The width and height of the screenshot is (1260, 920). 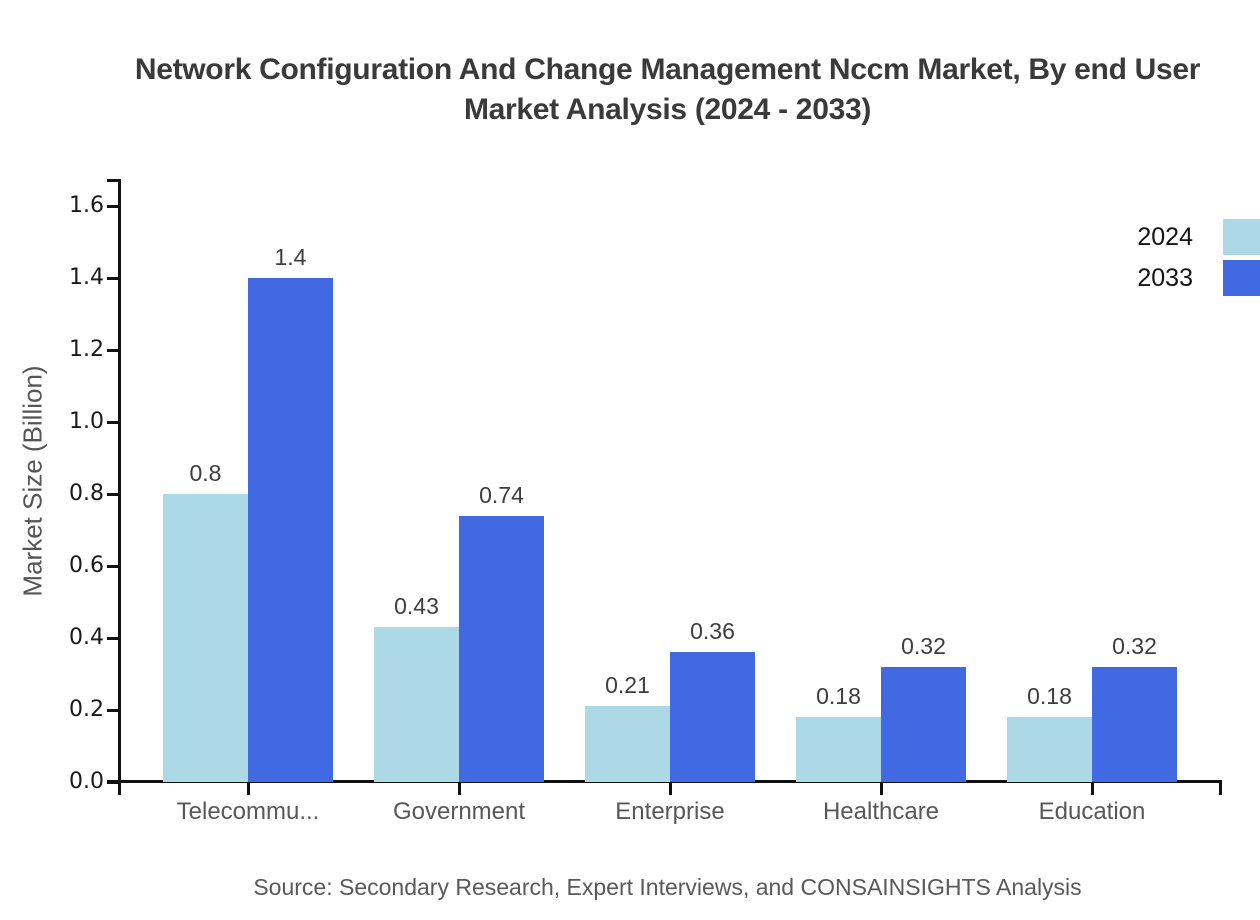 I want to click on chart-title-line-2: Market Analysis (2024 - 2033), so click(x=667, y=109).